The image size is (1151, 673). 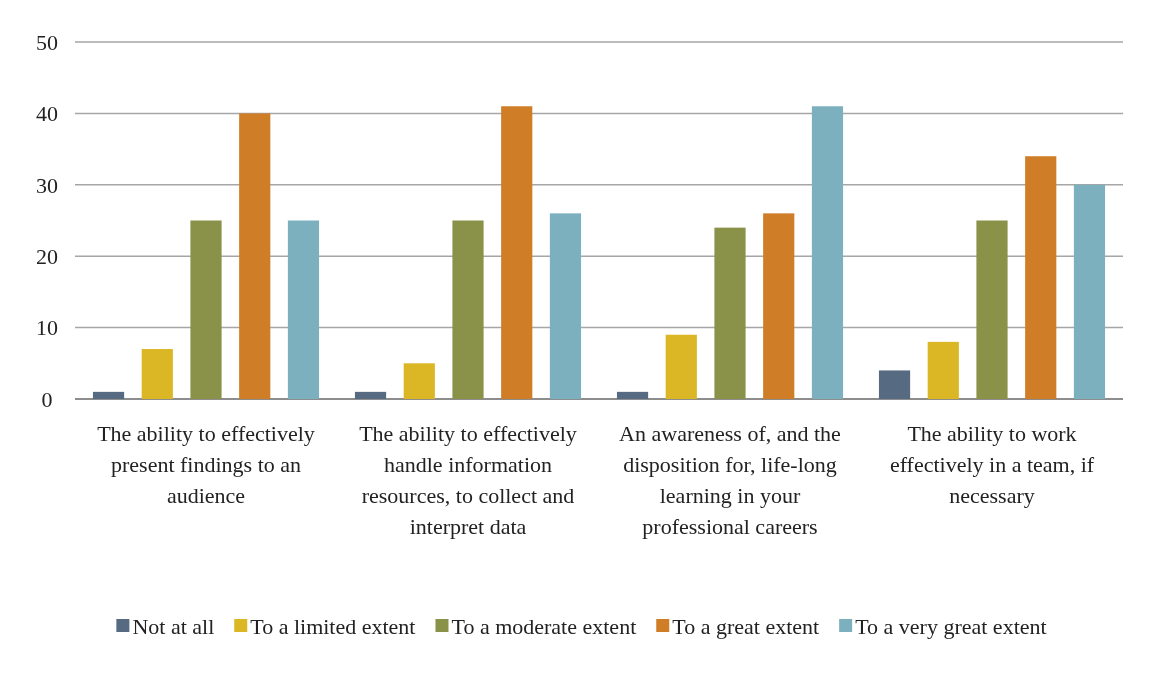 I want to click on y-tick-label: 10, so click(x=47, y=328).